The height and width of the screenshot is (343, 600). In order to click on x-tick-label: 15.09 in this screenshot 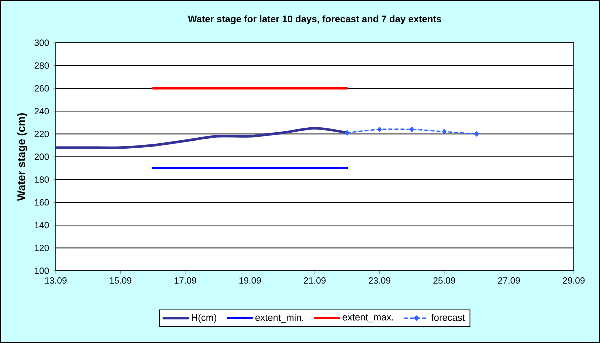, I will do `click(121, 281)`.